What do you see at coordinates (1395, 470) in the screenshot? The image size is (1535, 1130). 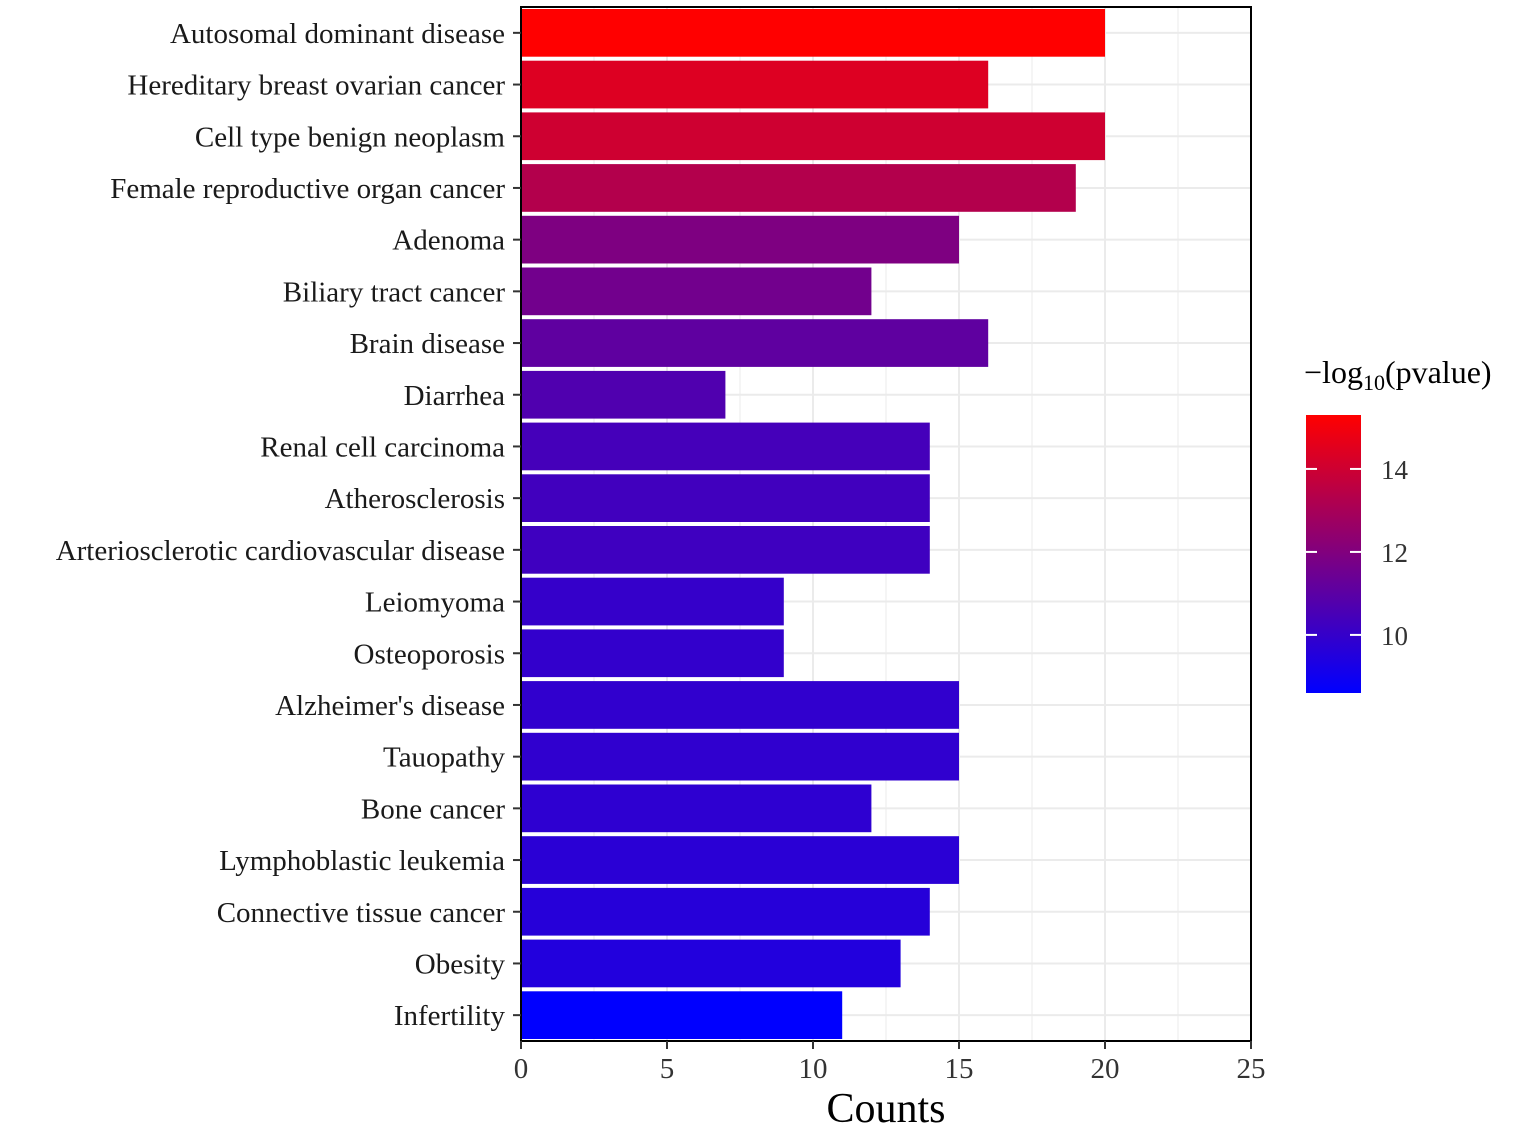 I see `legend-tick-label: 14` at bounding box center [1395, 470].